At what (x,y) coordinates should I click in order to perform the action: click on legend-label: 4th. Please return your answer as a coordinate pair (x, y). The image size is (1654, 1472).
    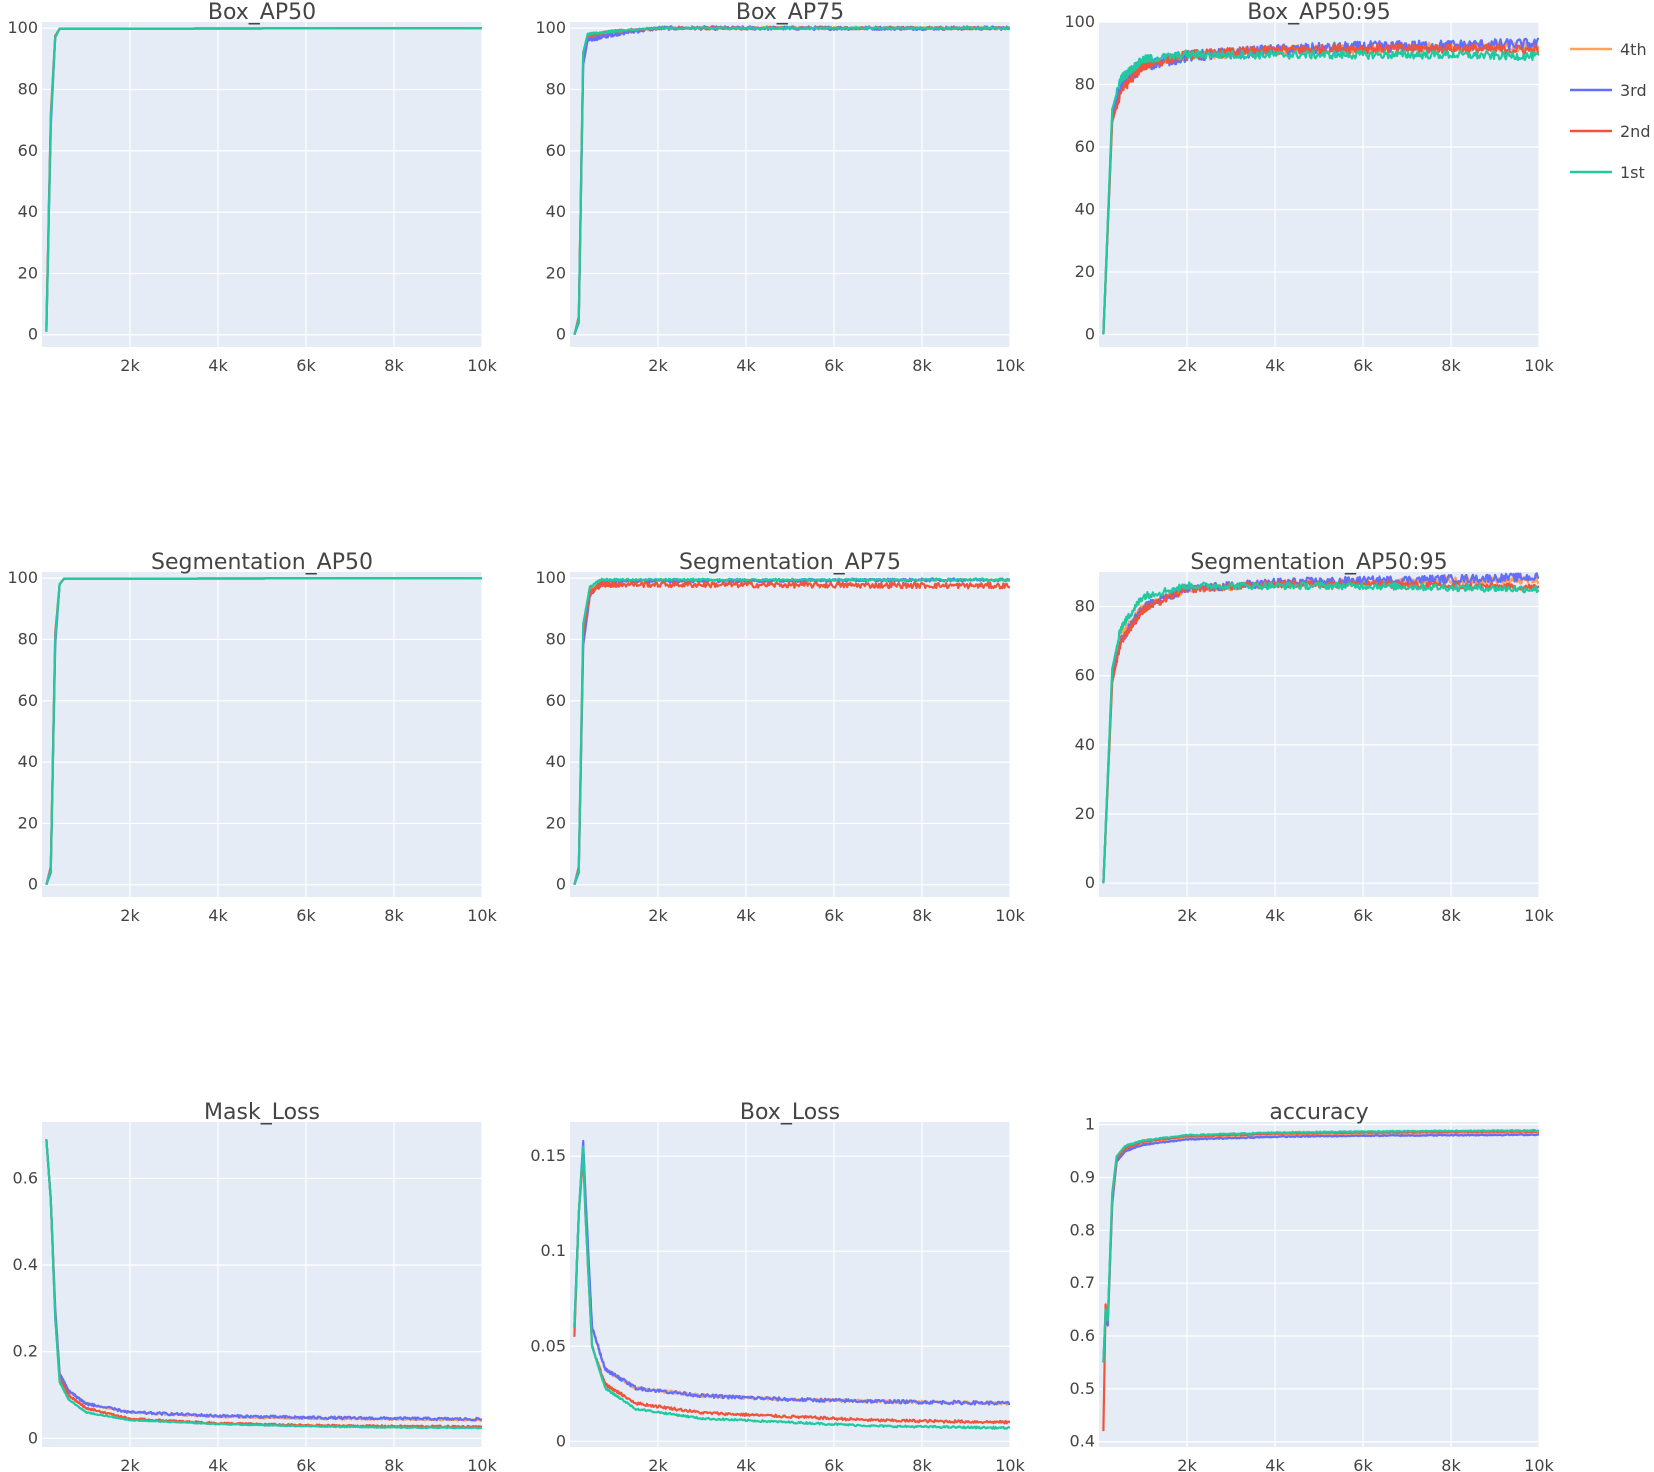
    Looking at the image, I should click on (1633, 49).